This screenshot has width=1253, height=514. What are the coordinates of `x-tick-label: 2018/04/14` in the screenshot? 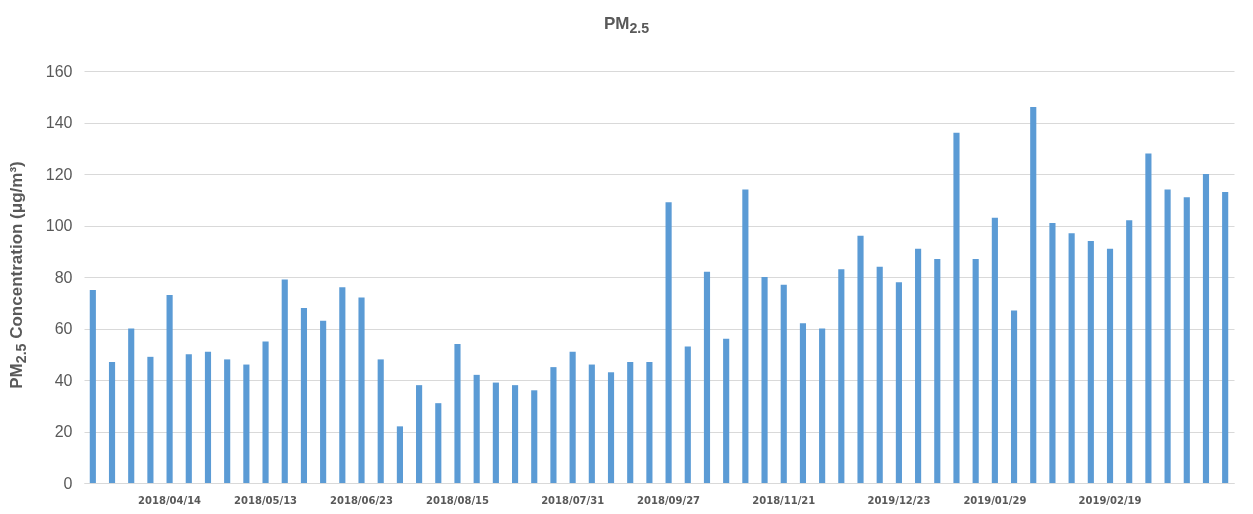 It's located at (170, 500).